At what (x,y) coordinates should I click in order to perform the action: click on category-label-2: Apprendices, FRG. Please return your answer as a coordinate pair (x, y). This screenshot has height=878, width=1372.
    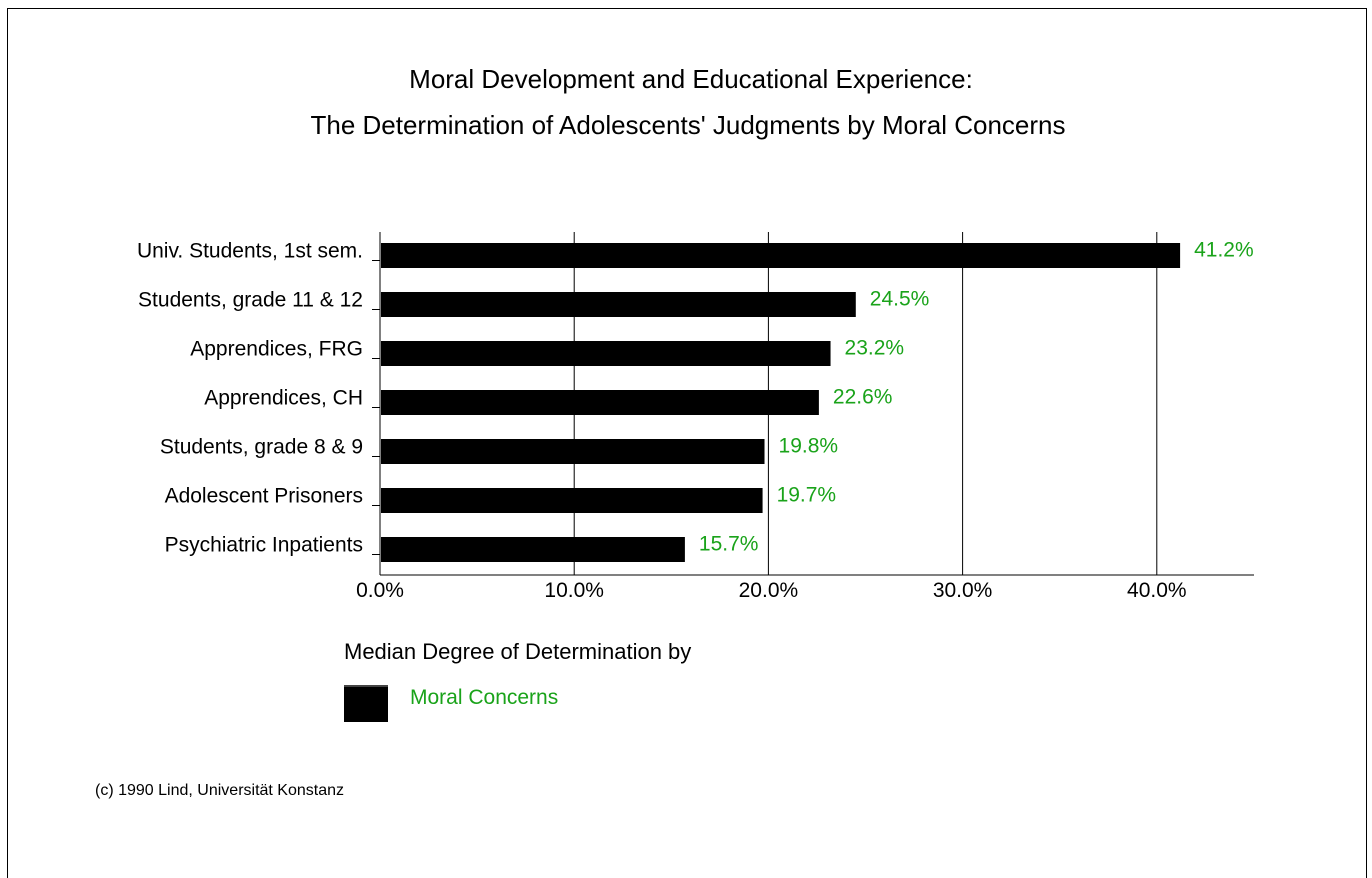
    Looking at the image, I should click on (276, 349).